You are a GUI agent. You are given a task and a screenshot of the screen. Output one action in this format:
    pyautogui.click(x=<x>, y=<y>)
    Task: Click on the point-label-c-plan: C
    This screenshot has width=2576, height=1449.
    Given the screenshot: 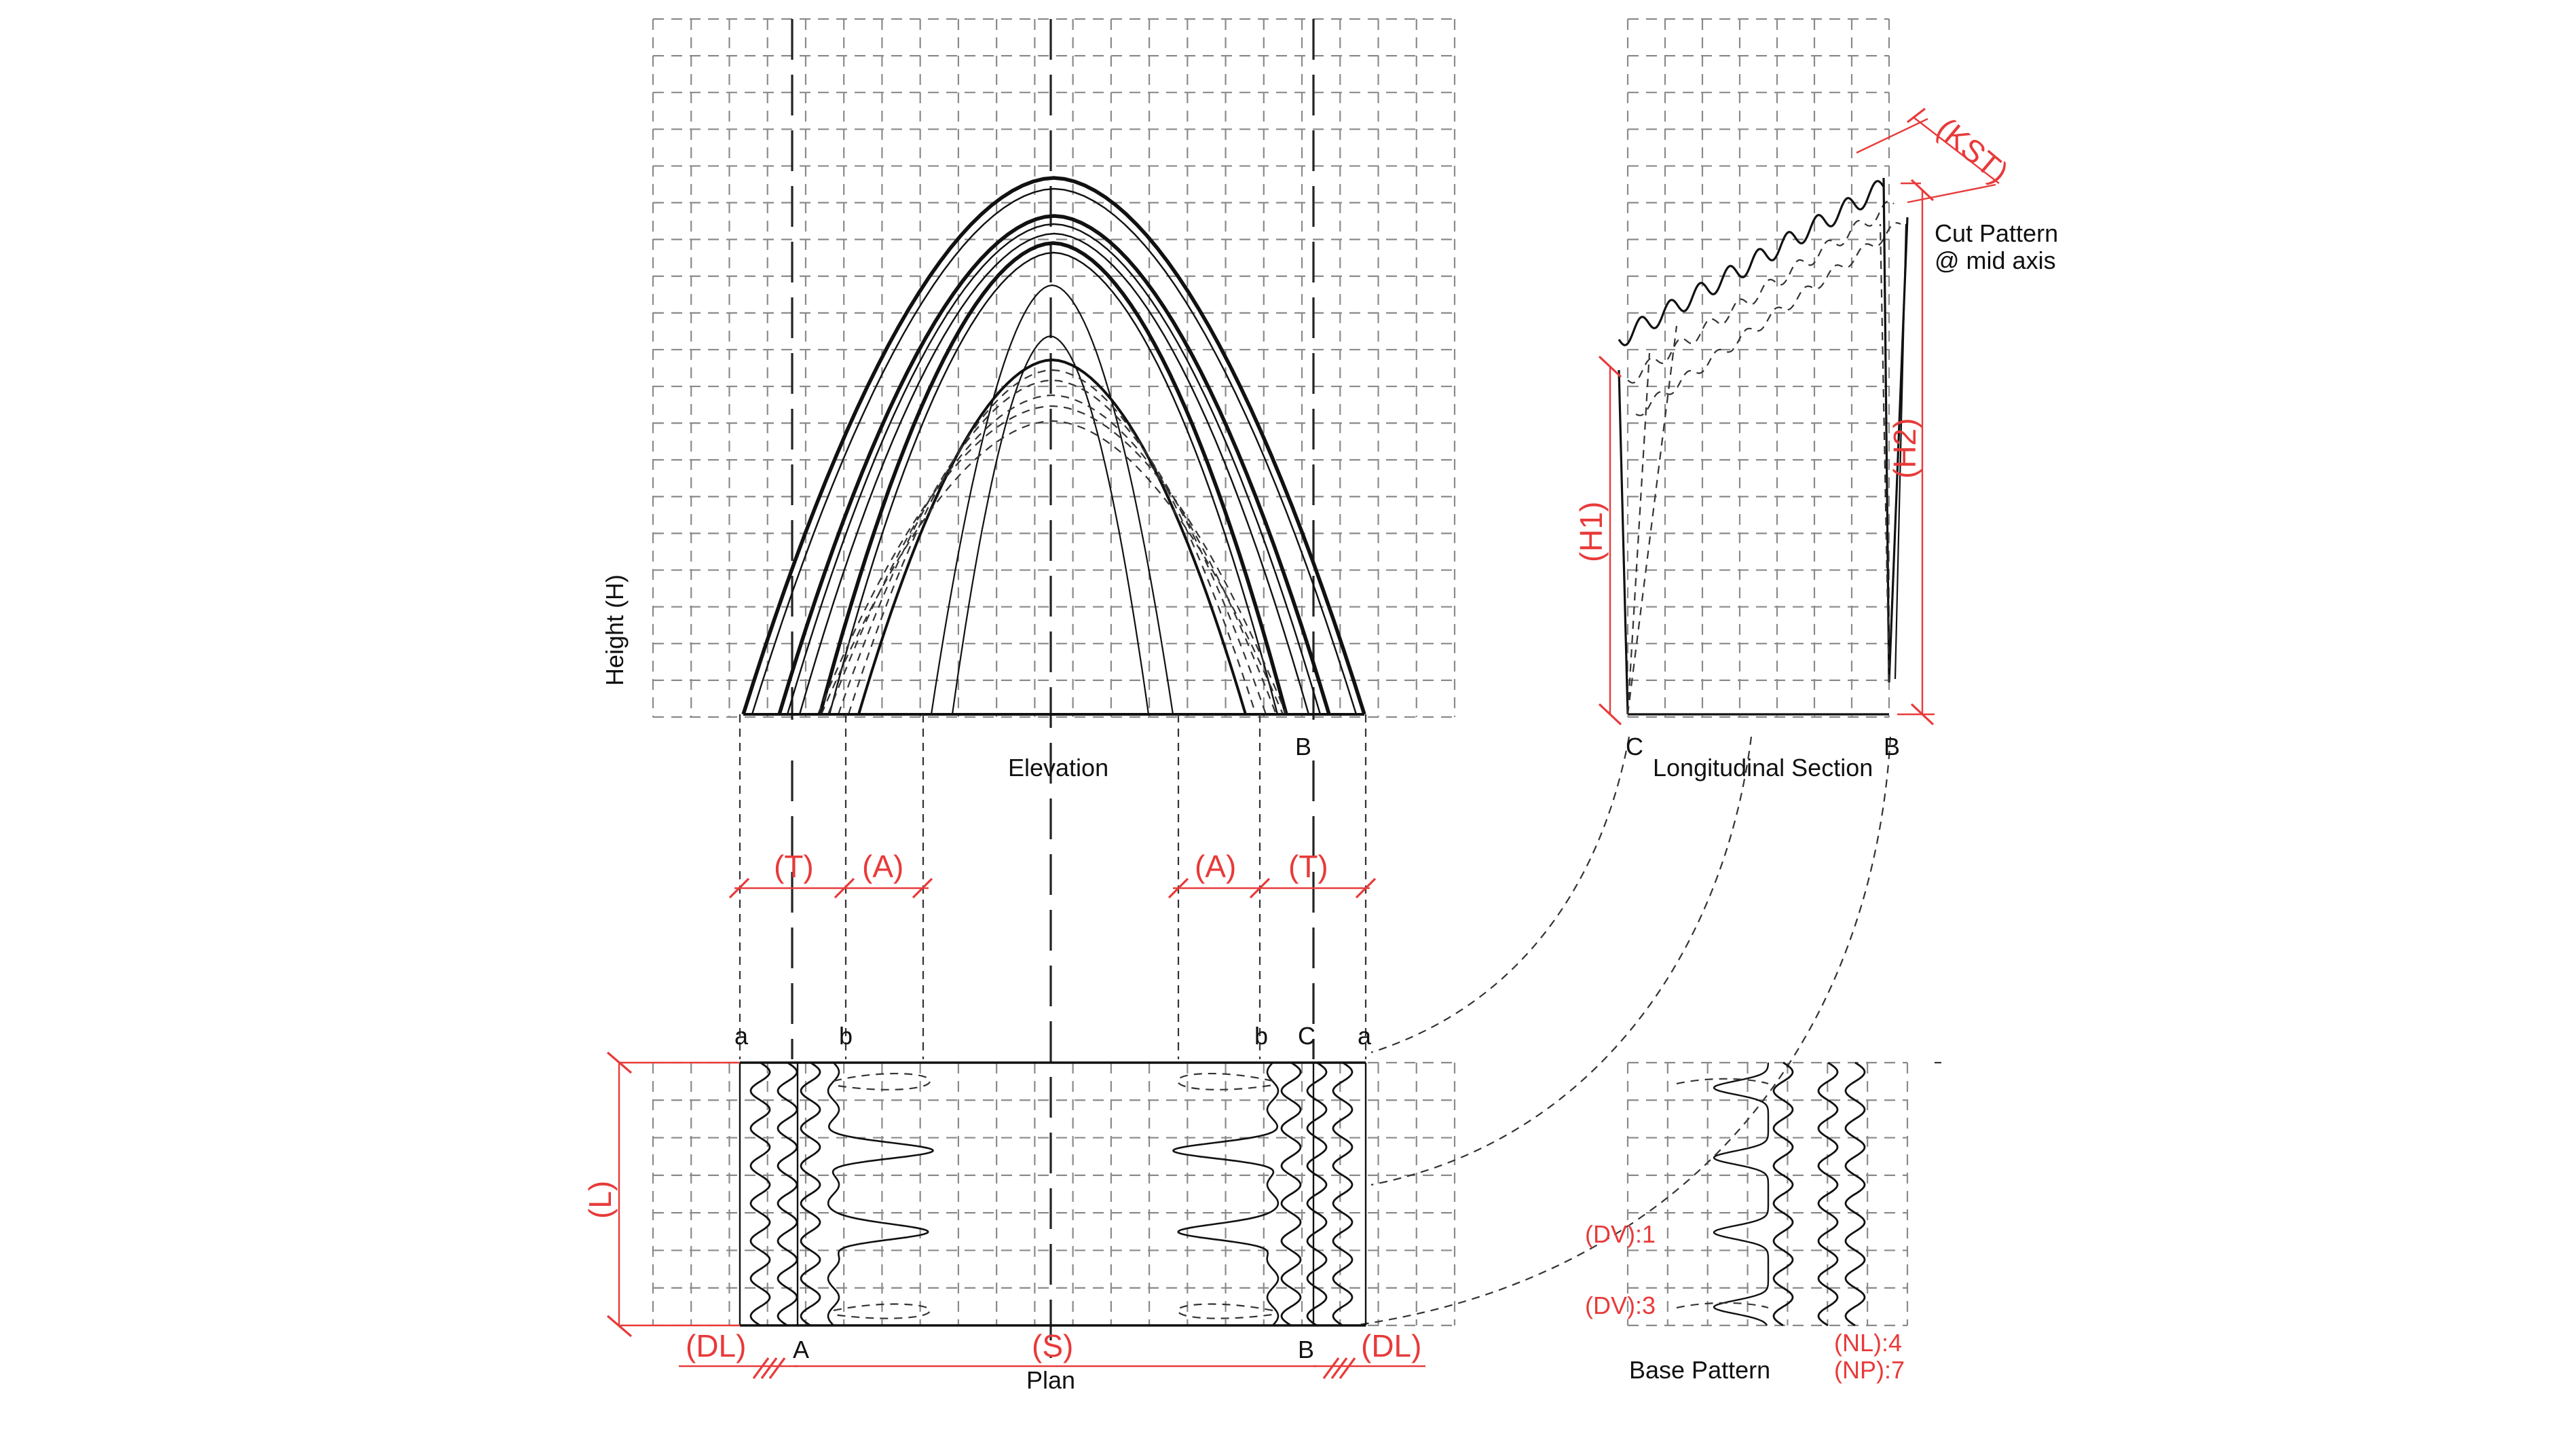 What is the action you would take?
    pyautogui.click(x=1307, y=1036)
    